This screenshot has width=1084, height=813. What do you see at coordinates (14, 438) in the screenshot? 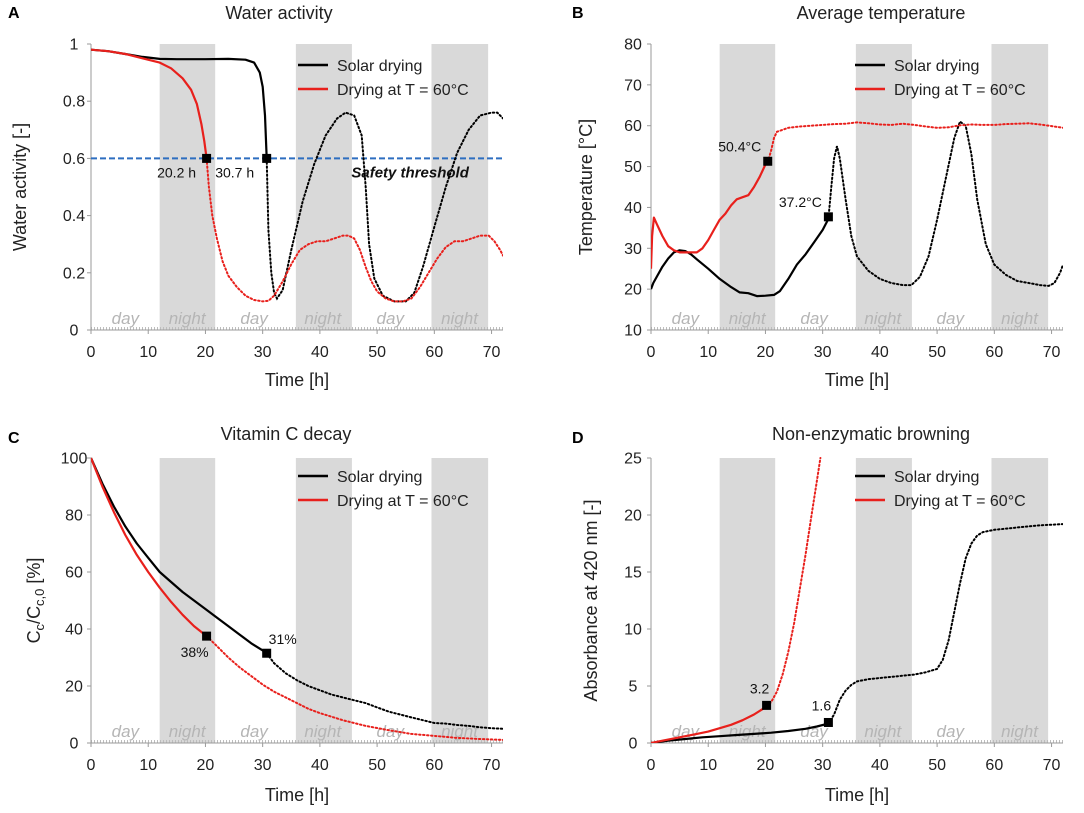
I see `panel-letter: C` at bounding box center [14, 438].